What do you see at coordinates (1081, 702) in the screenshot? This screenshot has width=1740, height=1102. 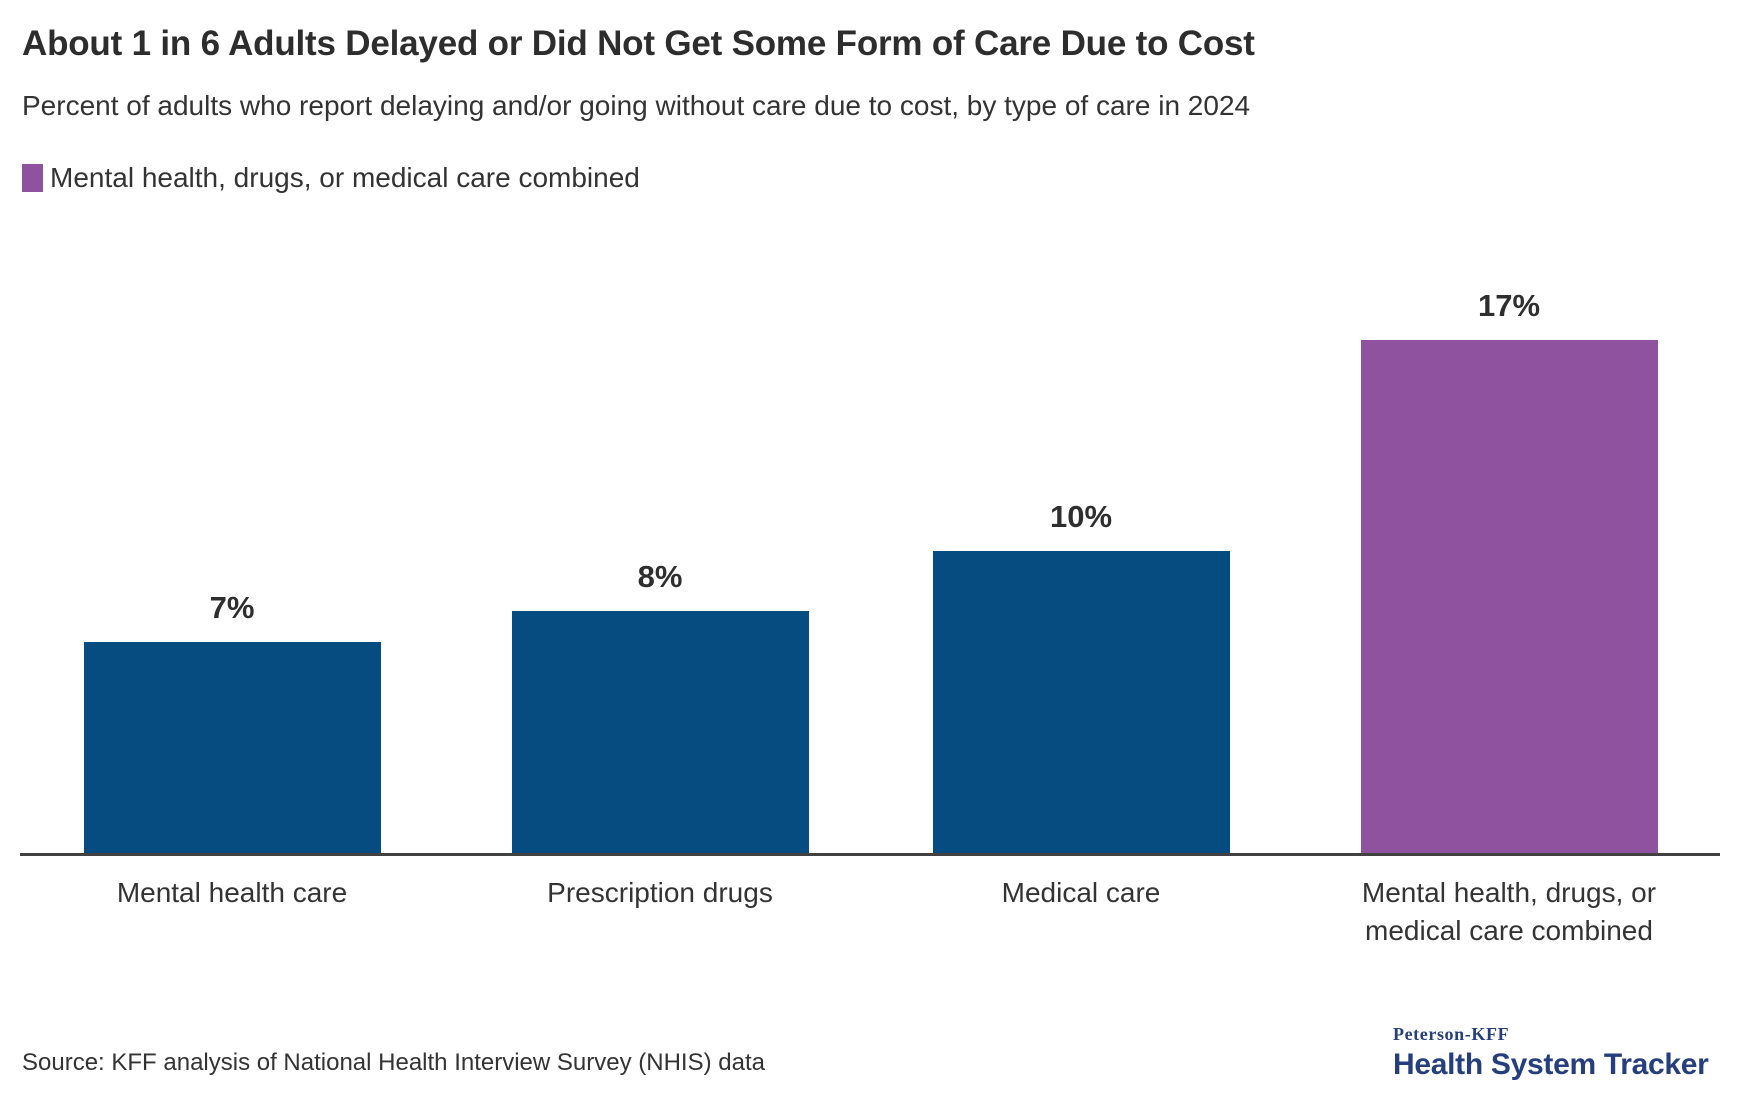 I see `bar-medical-care` at bounding box center [1081, 702].